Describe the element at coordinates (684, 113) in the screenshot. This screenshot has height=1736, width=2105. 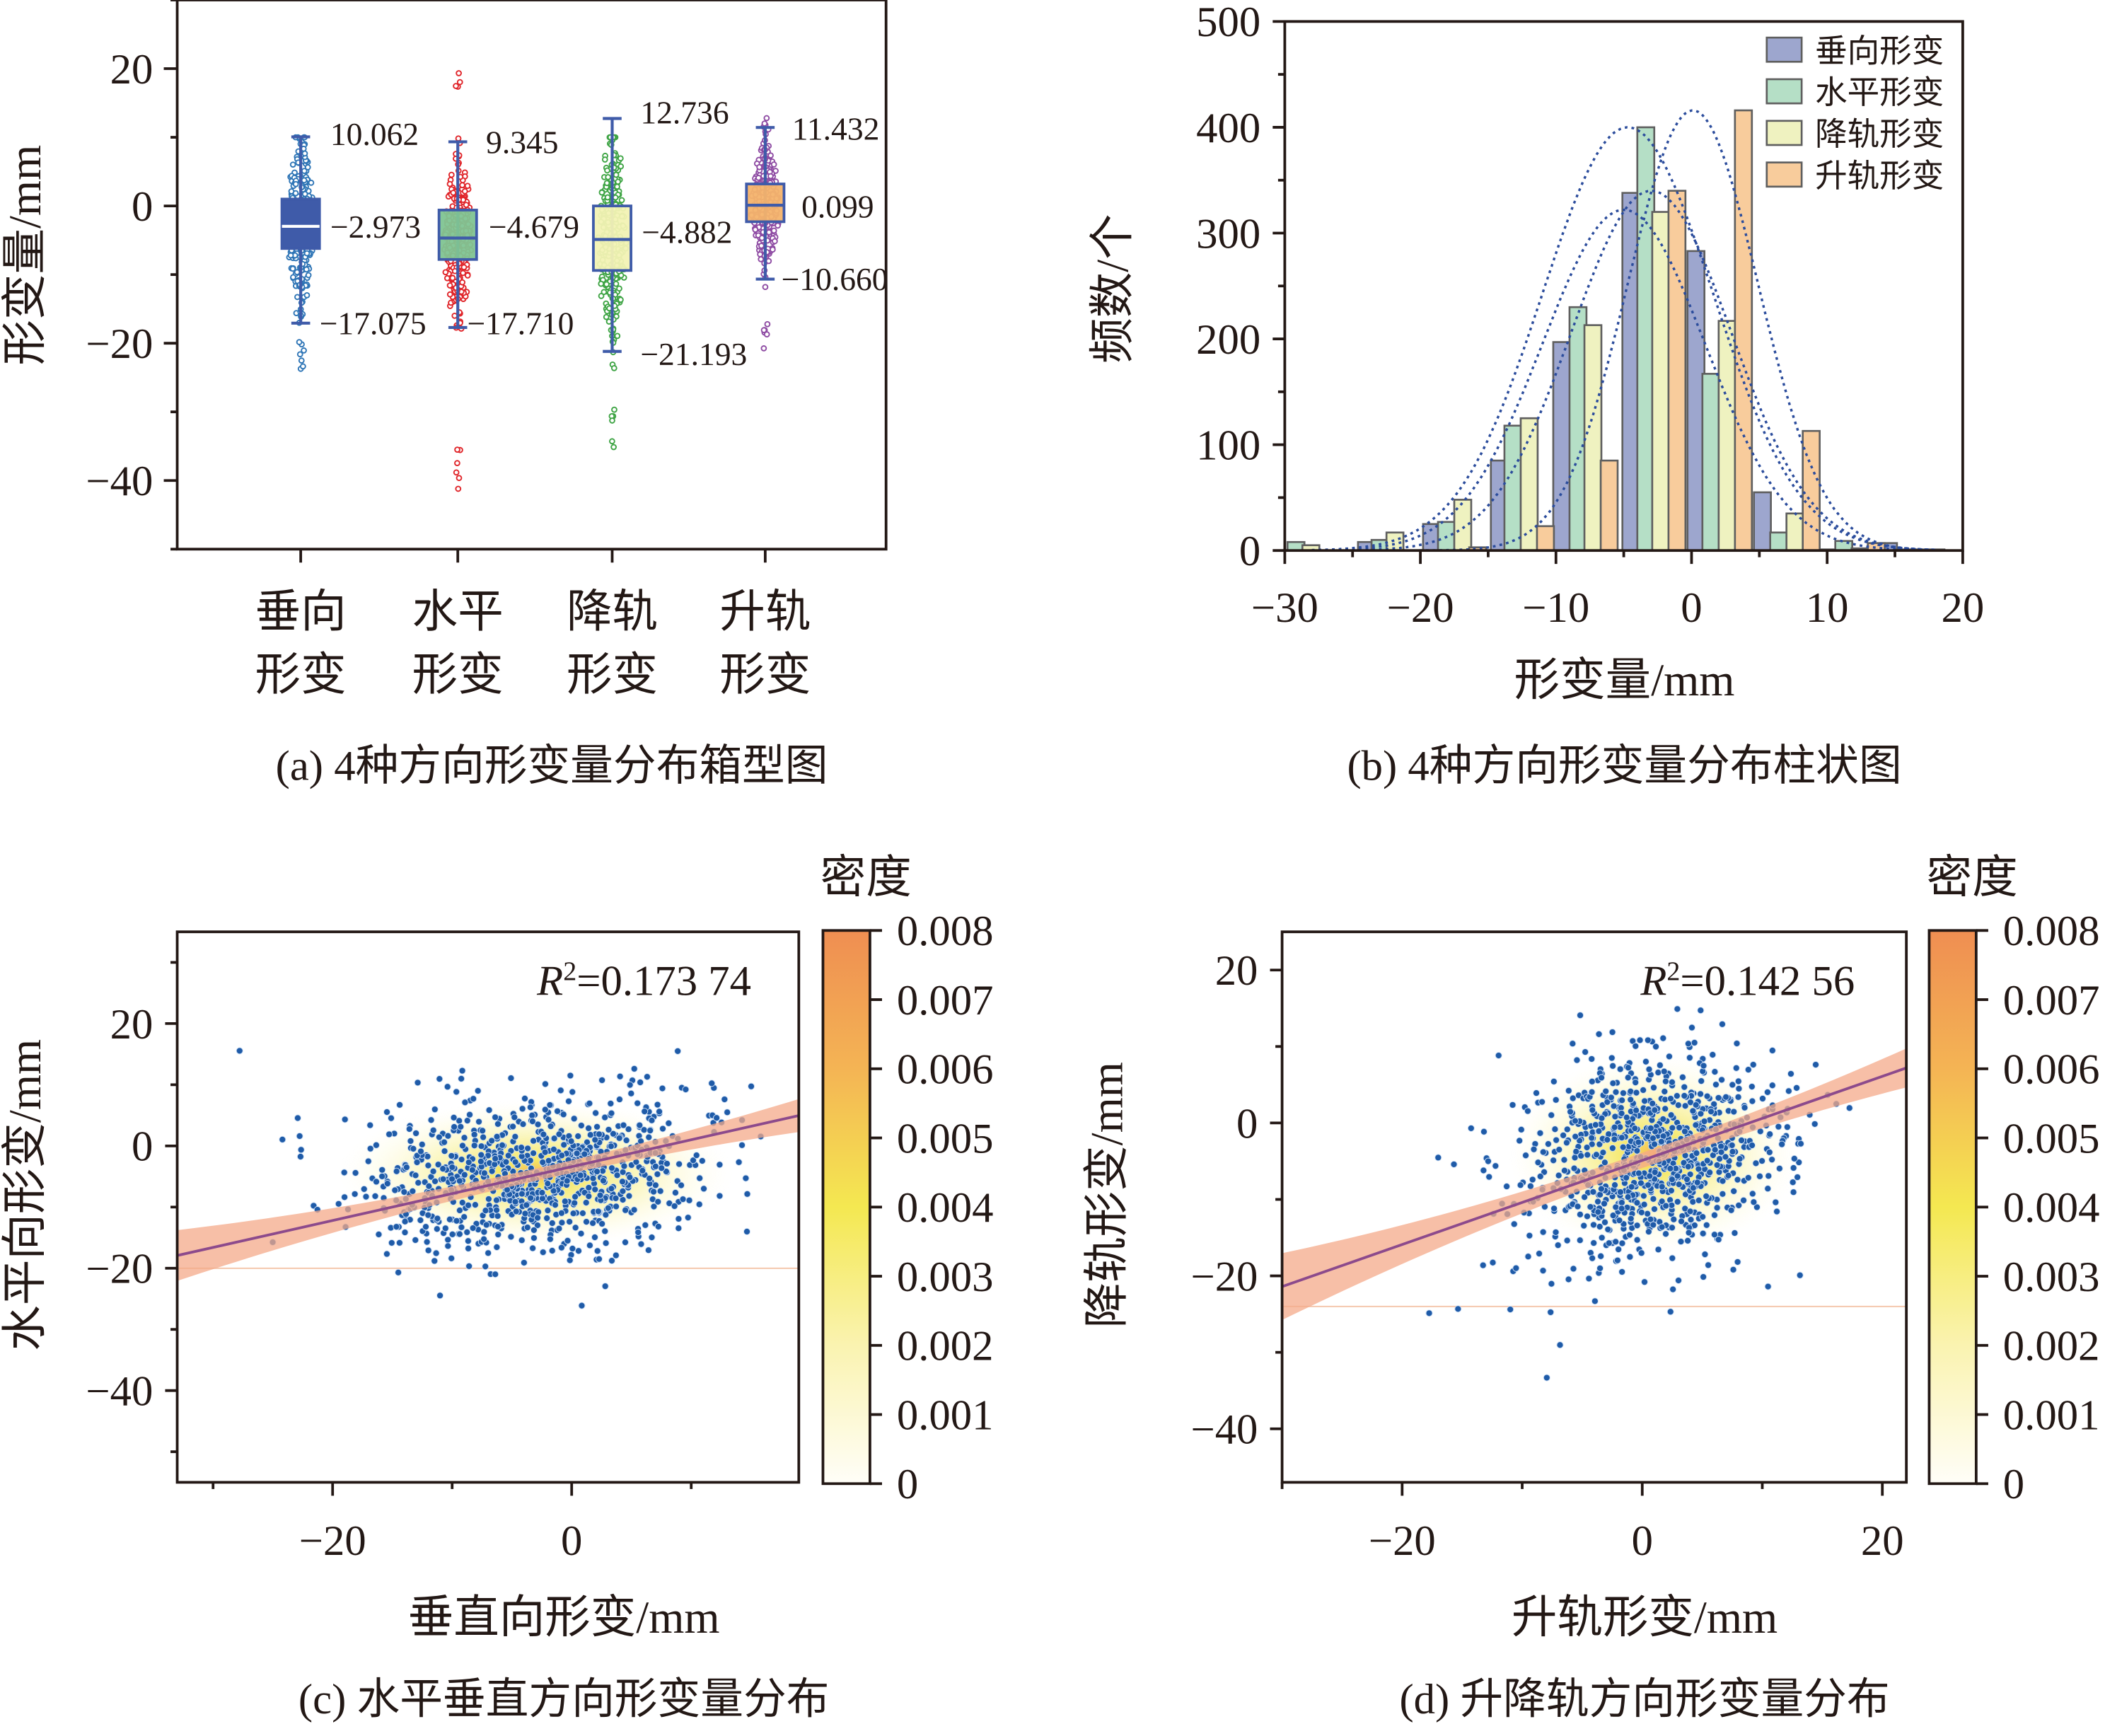
I see `upper-whisker-label: 12.736` at that location.